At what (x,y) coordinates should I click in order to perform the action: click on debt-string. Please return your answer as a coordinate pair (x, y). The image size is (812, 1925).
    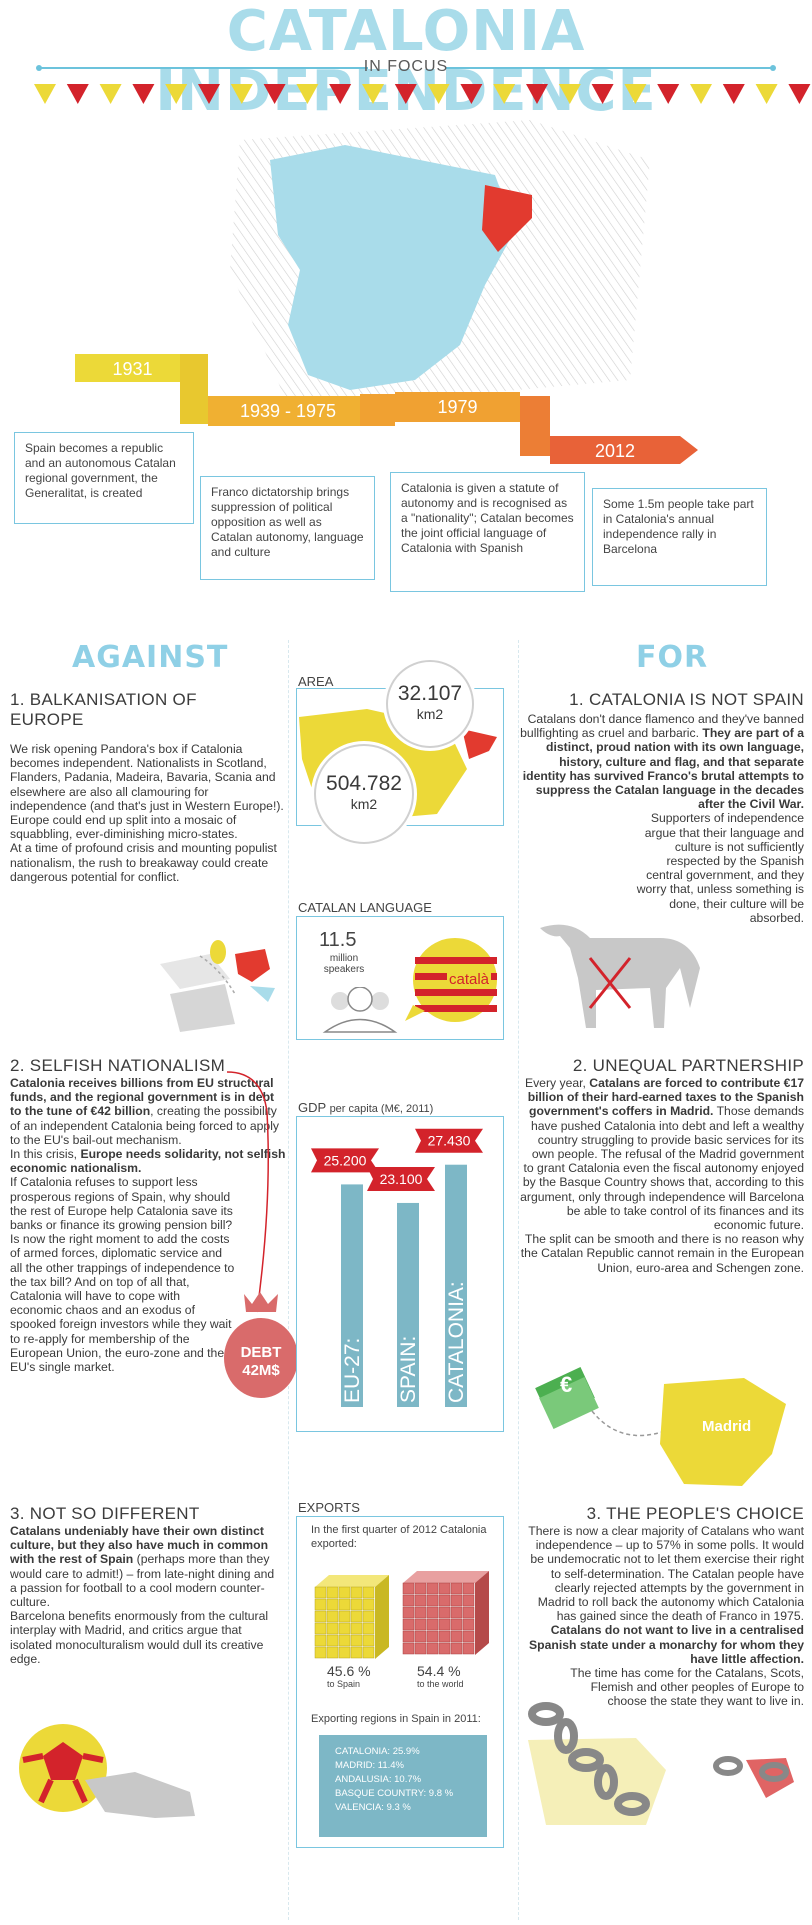
    Looking at the image, I should click on (247, 1192).